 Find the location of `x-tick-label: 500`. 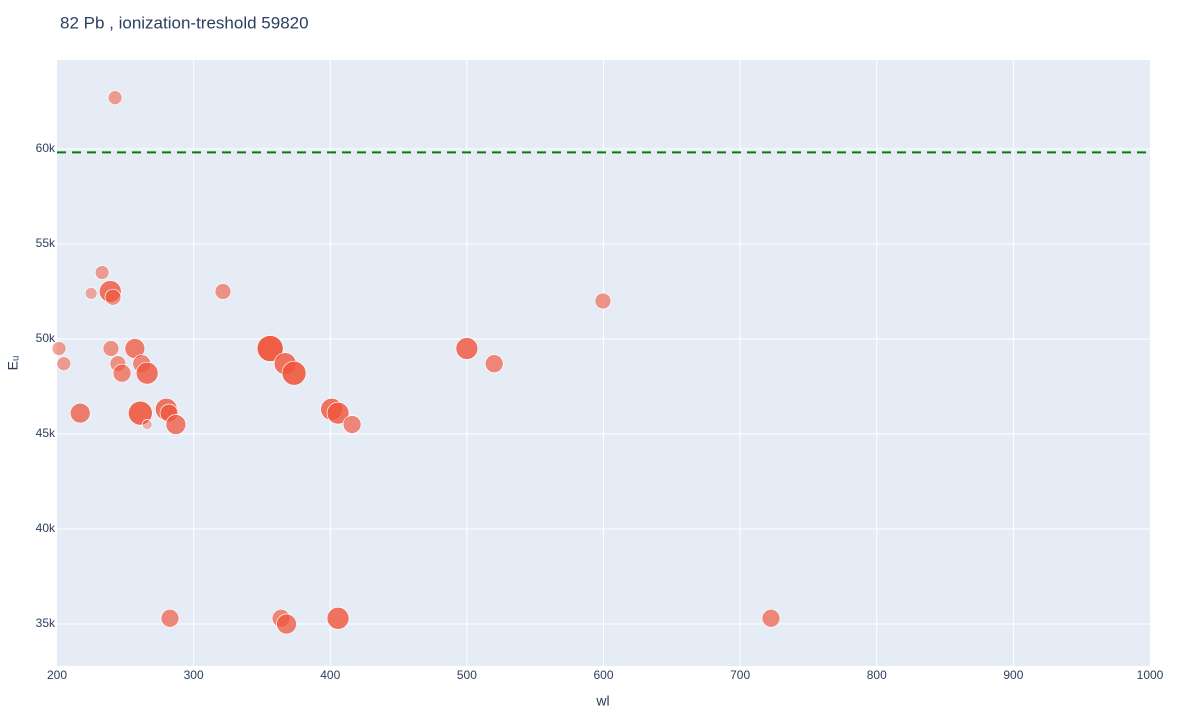

x-tick-label: 500 is located at coordinates (467, 675).